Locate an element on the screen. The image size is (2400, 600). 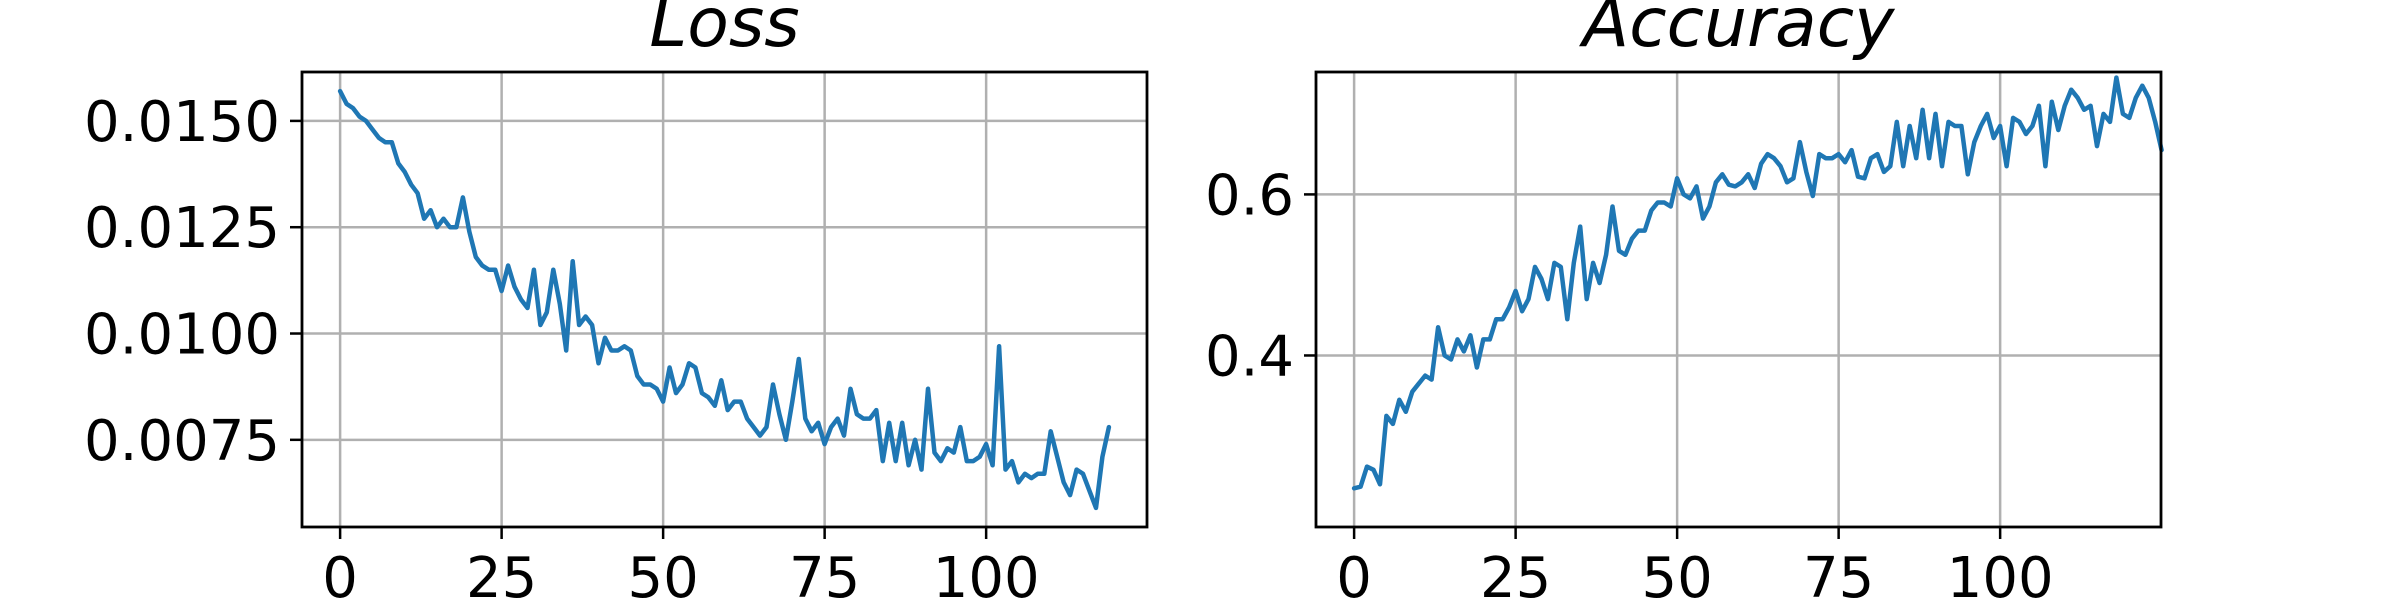
loss-y-tick-label: 0.0100 is located at coordinates (182, 335).